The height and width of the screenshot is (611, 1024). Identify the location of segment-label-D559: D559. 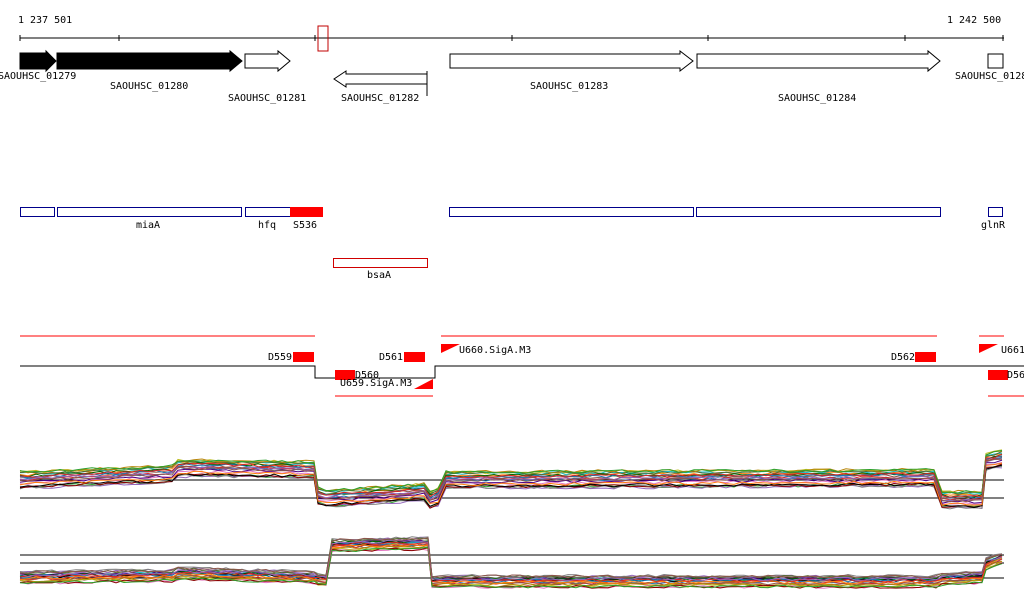
(280, 357).